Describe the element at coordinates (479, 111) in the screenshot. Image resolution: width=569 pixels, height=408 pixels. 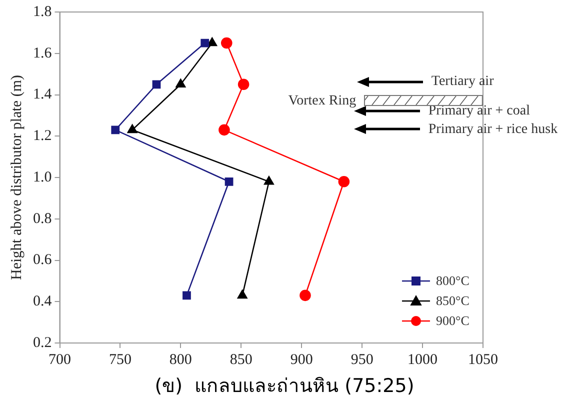
I see `annotation: Primary air + coal` at that location.